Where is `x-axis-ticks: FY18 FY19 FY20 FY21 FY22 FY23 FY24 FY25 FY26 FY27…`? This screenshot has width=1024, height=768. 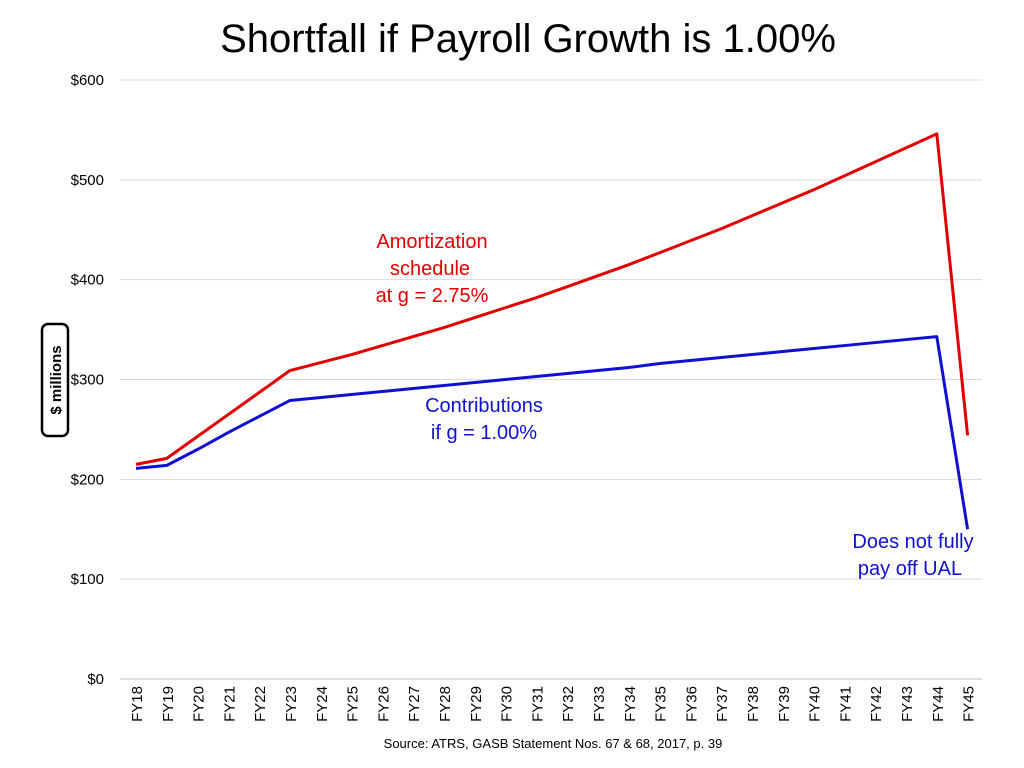
x-axis-ticks: FY18 FY19 FY20 FY21 FY22 FY23 FY24 FY25 FY26 FY27… is located at coordinates (553, 704).